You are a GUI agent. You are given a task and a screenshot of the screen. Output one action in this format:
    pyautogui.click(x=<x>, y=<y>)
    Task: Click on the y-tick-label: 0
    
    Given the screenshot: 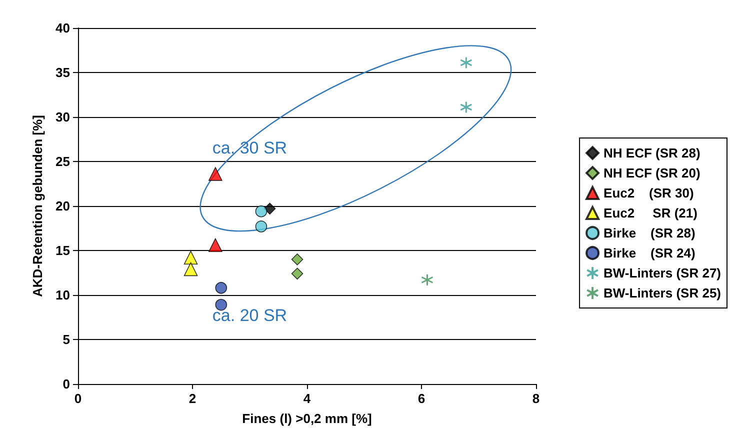 What is the action you would take?
    pyautogui.click(x=66, y=384)
    